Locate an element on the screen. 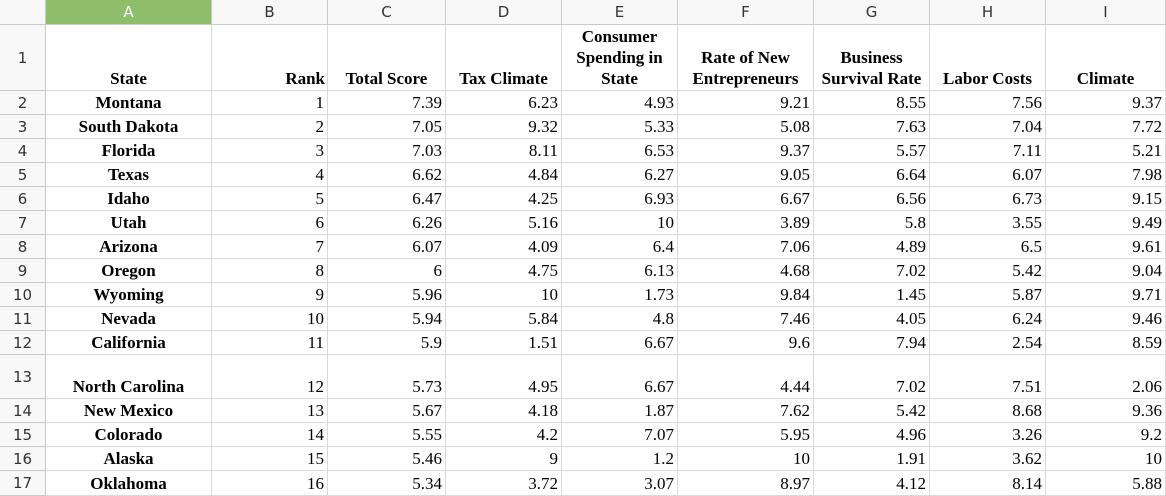 This screenshot has width=1166, height=496. value-cell: 9.36 is located at coordinates (1106, 411).